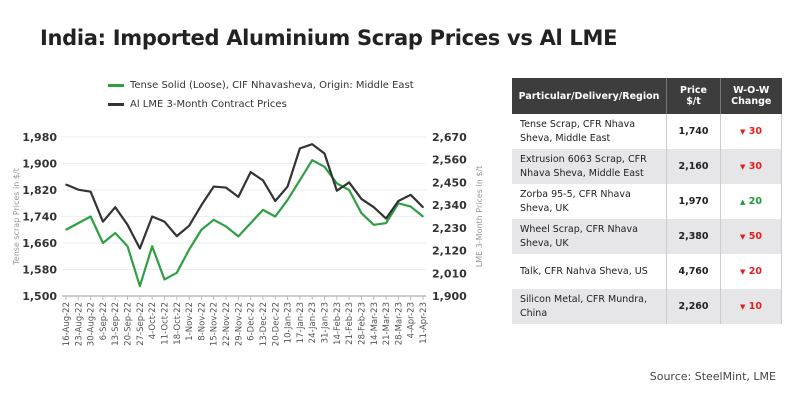  What do you see at coordinates (129, 324) in the screenshot?
I see `x-tick-label: 20-Sep-22` at bounding box center [129, 324].